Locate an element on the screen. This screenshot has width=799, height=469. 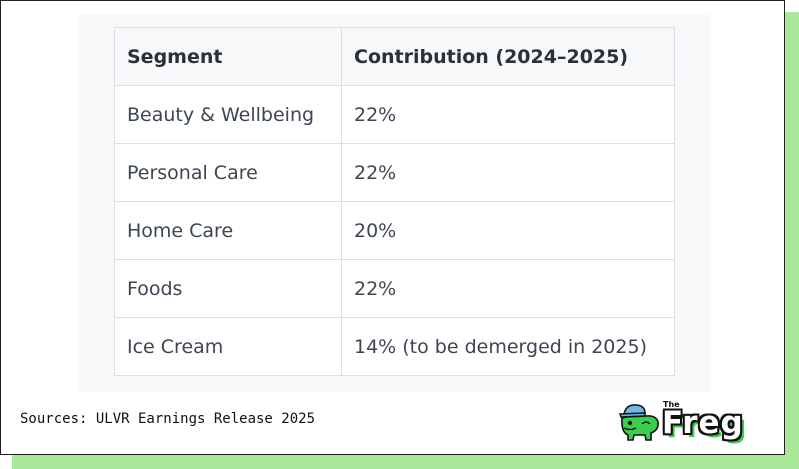
freg-logo: The Freg is located at coordinates (689, 421).